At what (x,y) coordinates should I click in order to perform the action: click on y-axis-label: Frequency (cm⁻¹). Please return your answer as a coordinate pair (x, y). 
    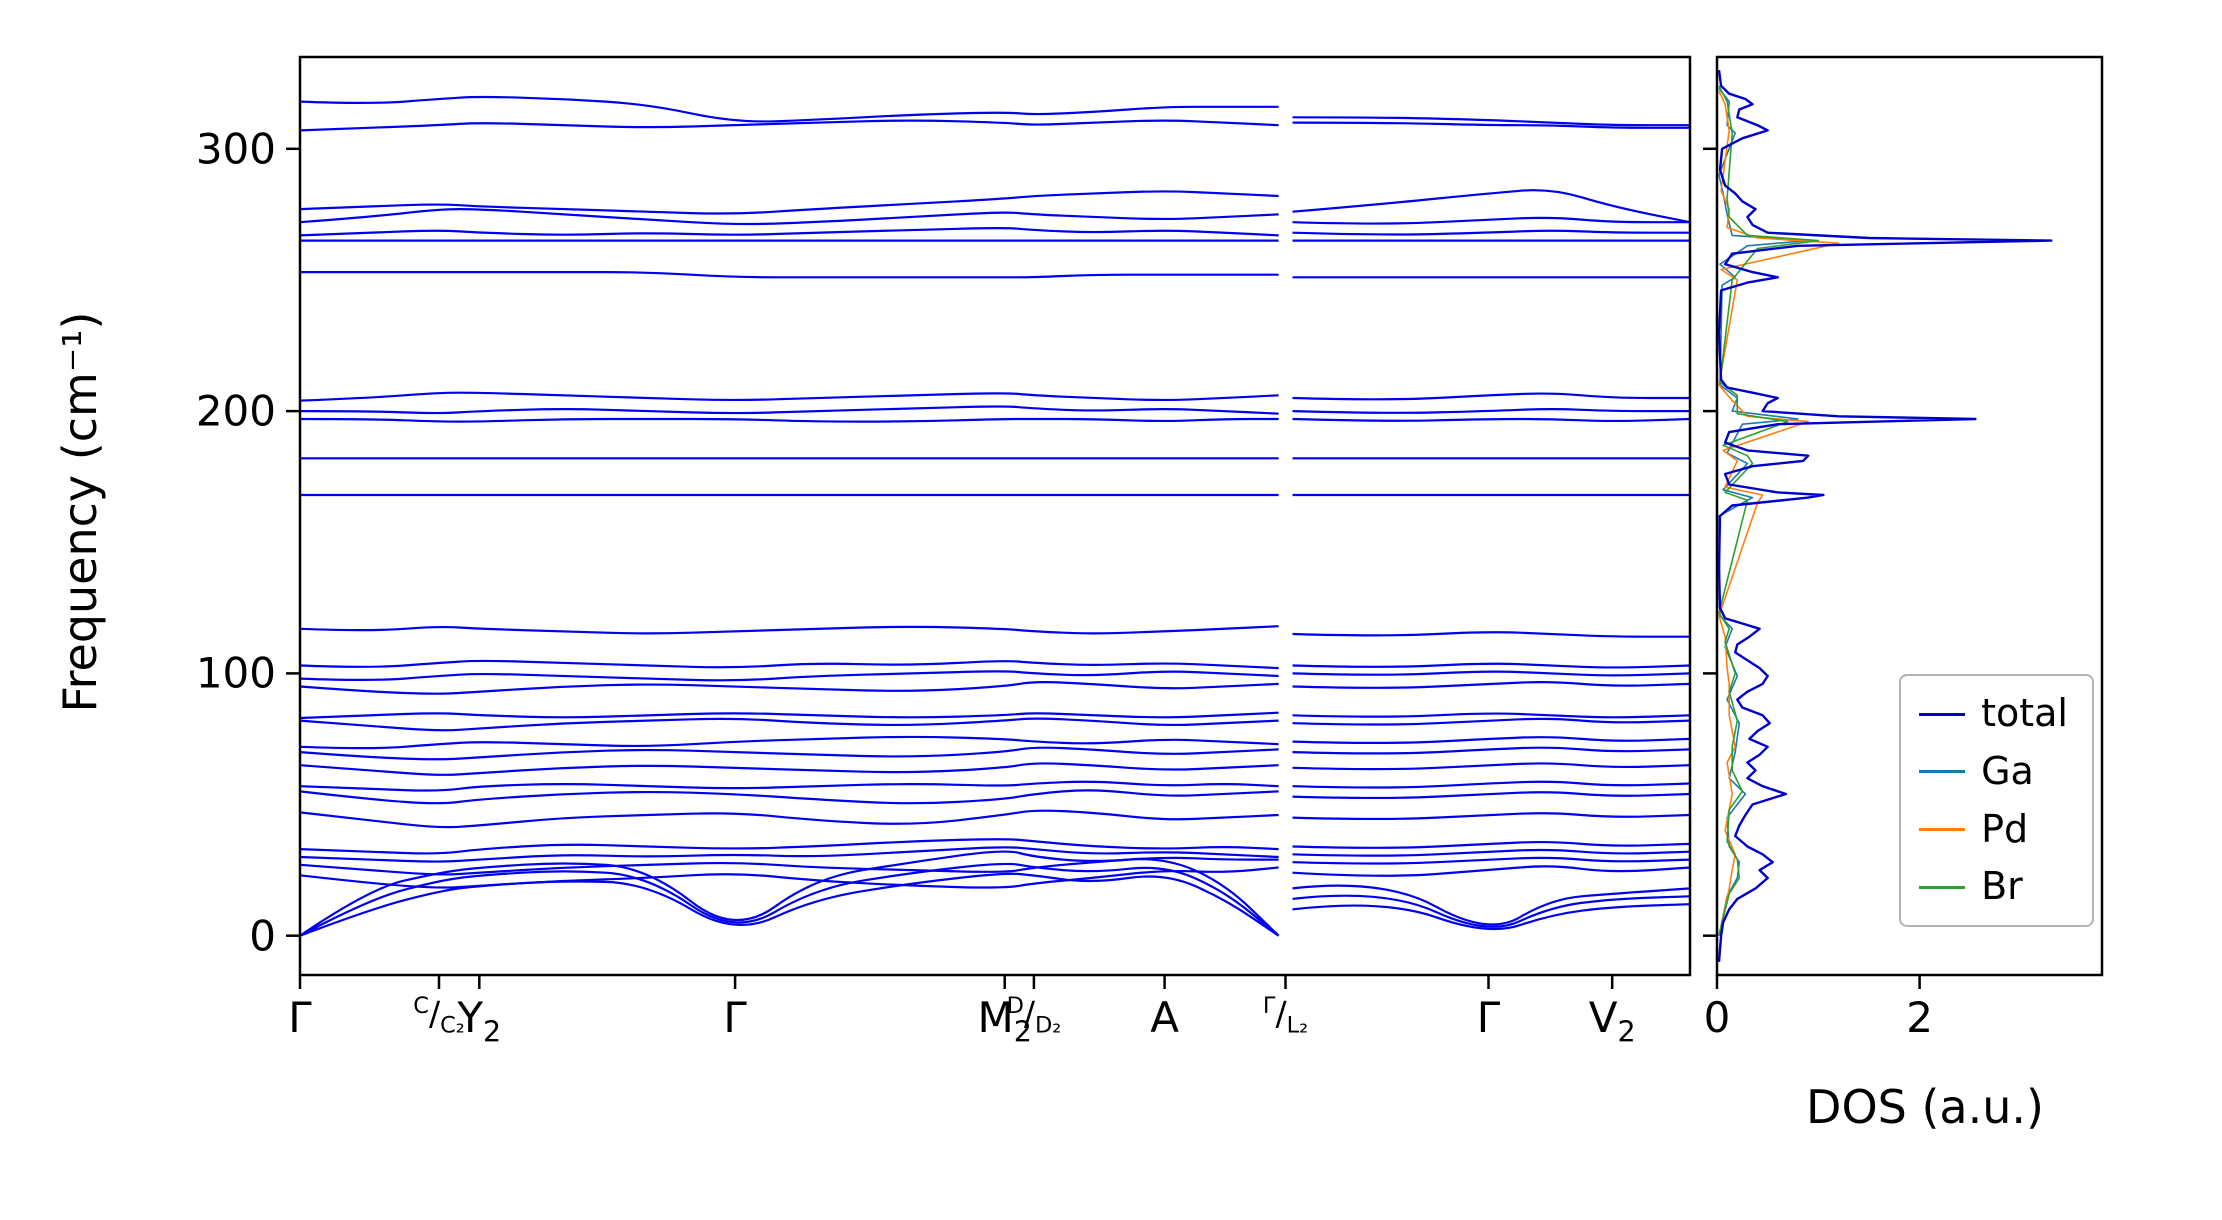
    Looking at the image, I should click on (80, 512).